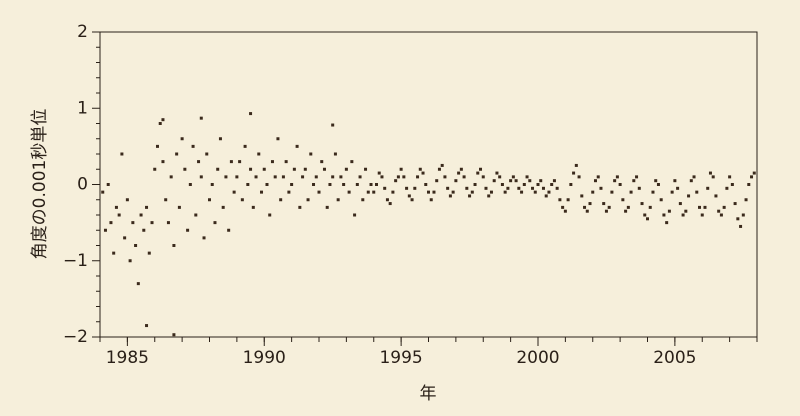  I want to click on x-tick-label: 1995, so click(400, 358).